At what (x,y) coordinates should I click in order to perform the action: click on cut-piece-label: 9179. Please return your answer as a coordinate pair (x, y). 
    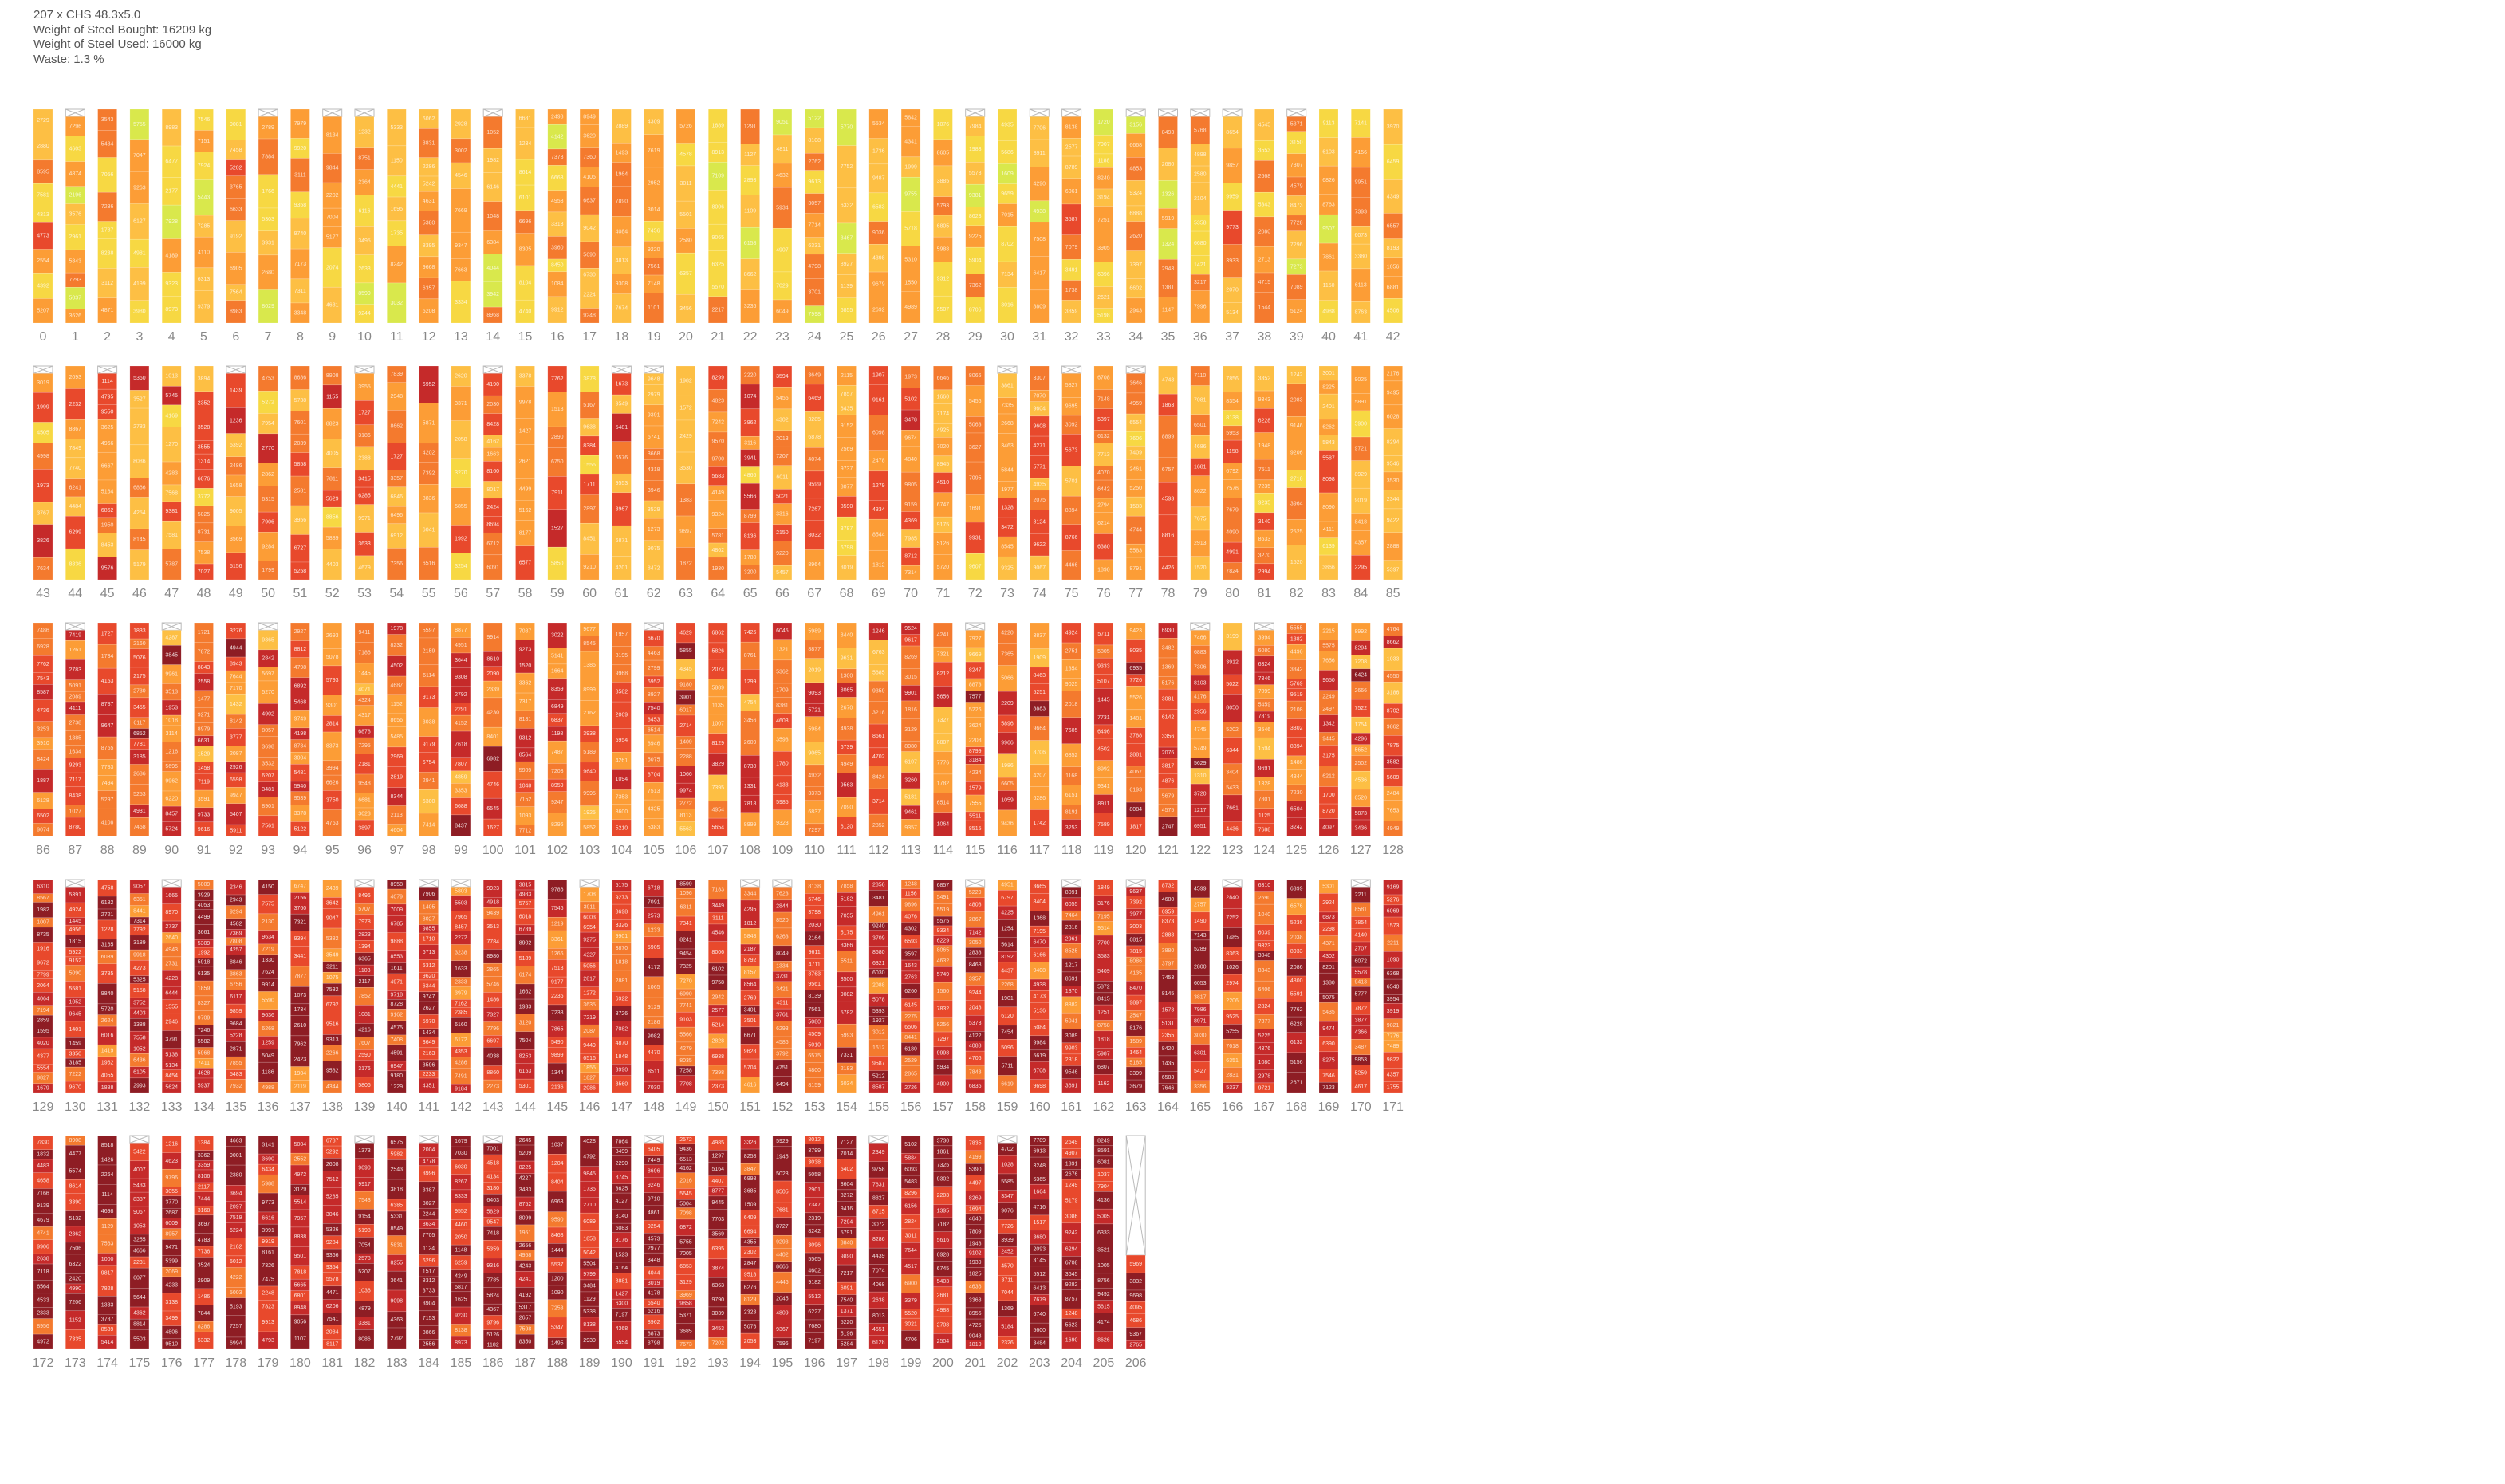
    Looking at the image, I should click on (429, 745).